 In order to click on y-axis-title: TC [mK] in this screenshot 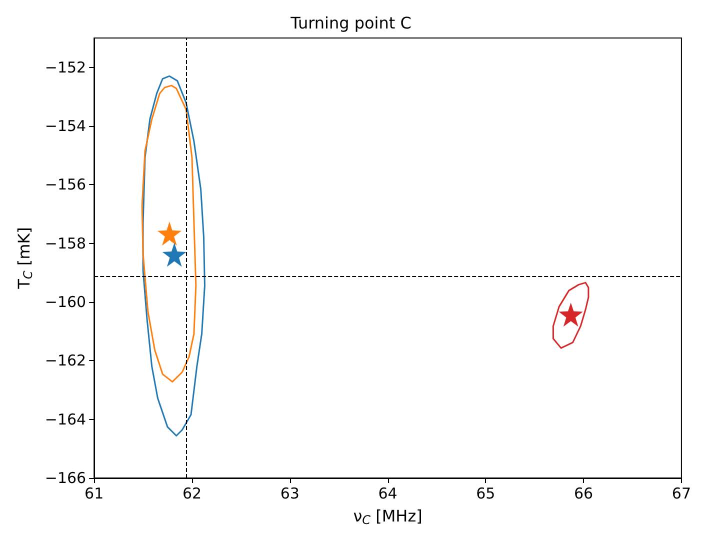, I will do `click(24, 258)`.